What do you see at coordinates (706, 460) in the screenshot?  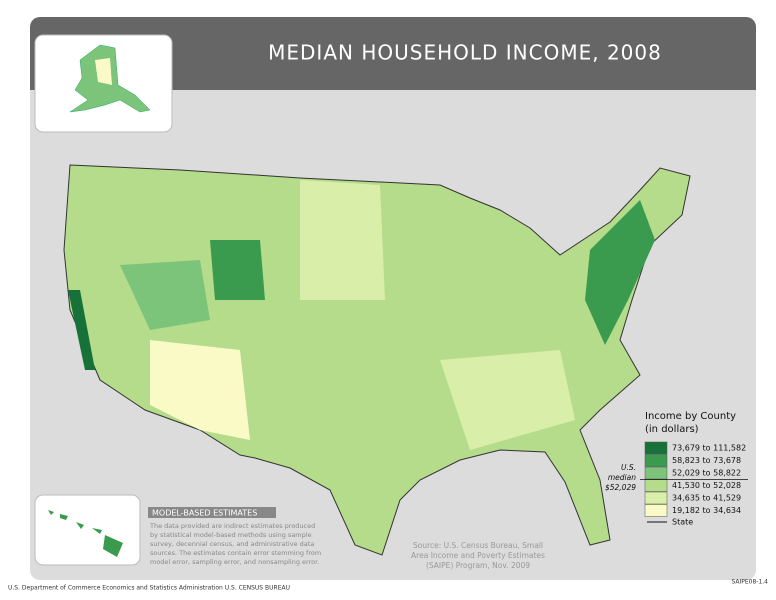 I see `legend-label: 58,823 to 73,678` at bounding box center [706, 460].